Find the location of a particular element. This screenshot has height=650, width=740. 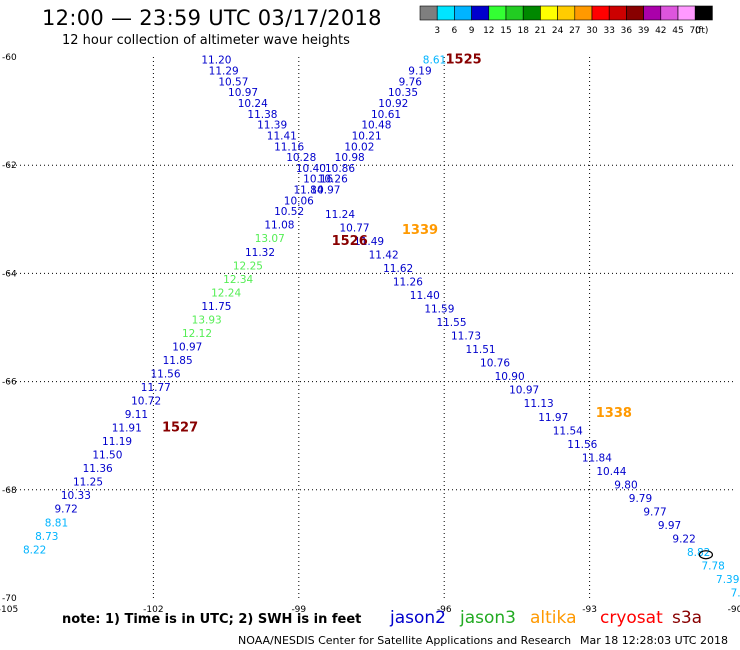

wave-height-point: 10.28 is located at coordinates (301, 158).